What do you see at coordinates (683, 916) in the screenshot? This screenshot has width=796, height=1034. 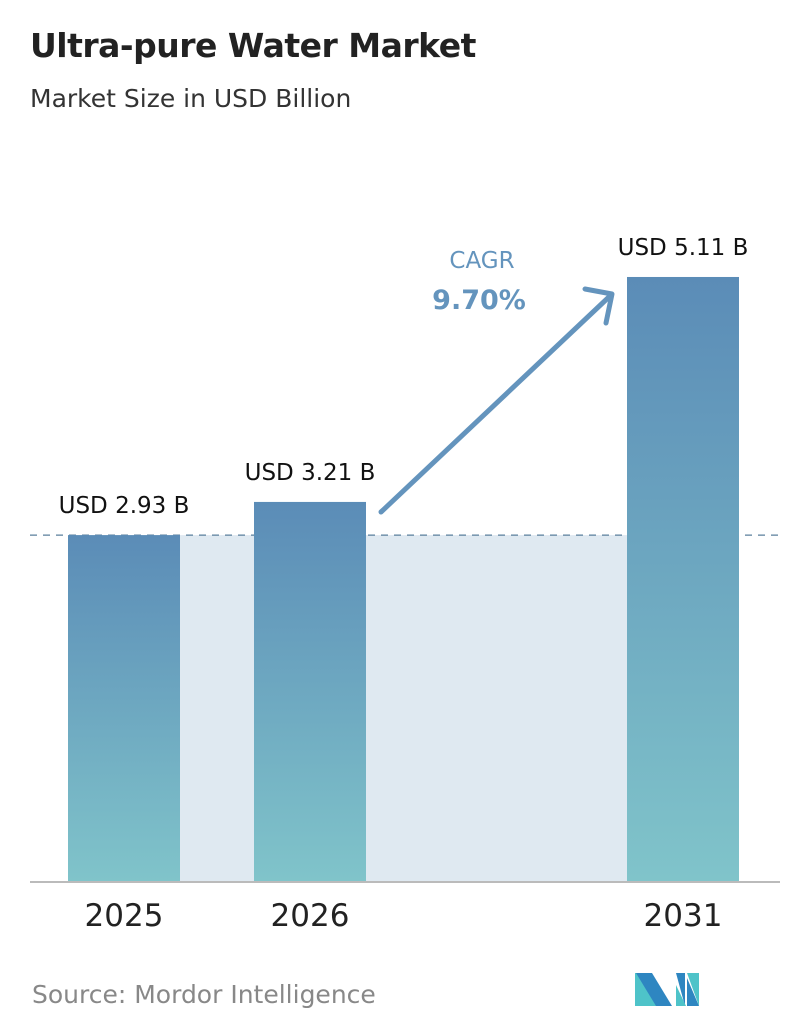 I see `x-tick-2031: 2031` at bounding box center [683, 916].